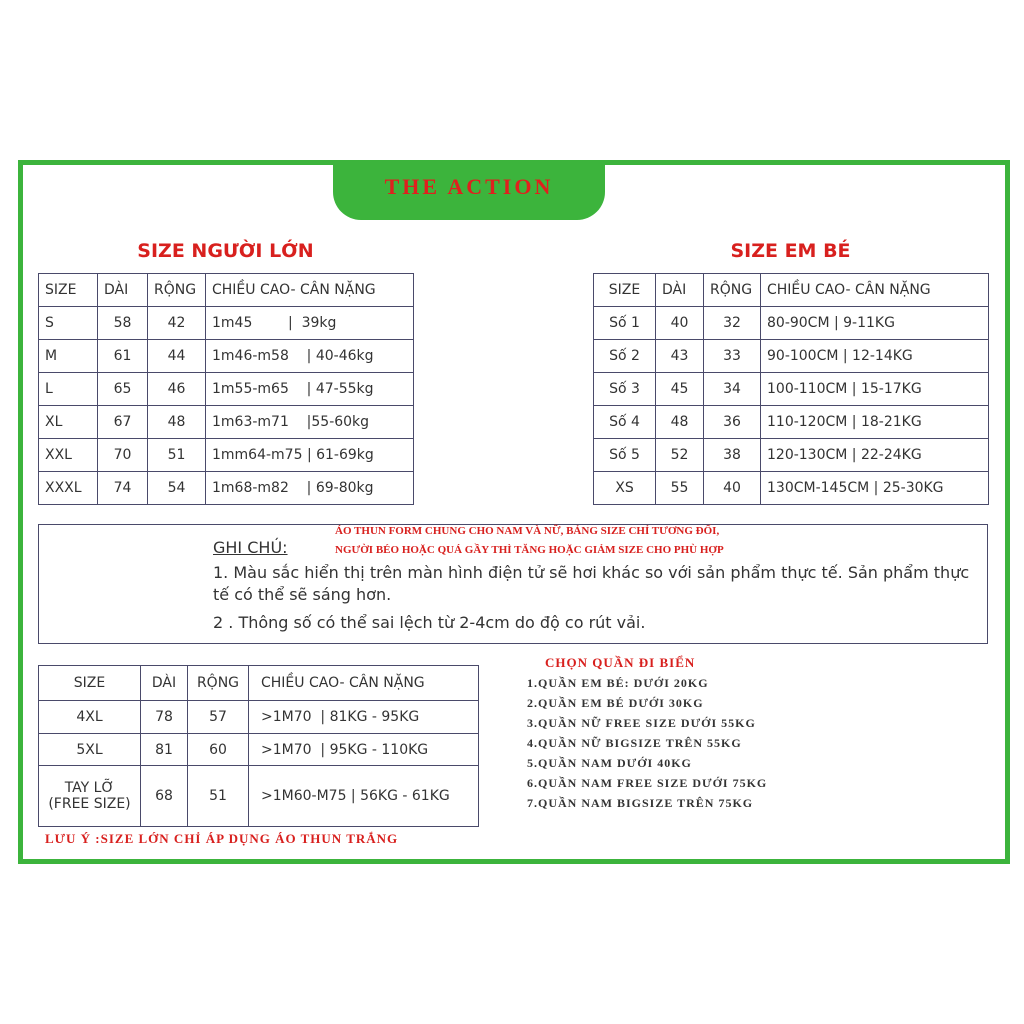 This screenshot has height=1024, width=1024. I want to click on pants-item: 2.QUẦN EM BÉ DƯỚI 30KG, so click(615, 703).